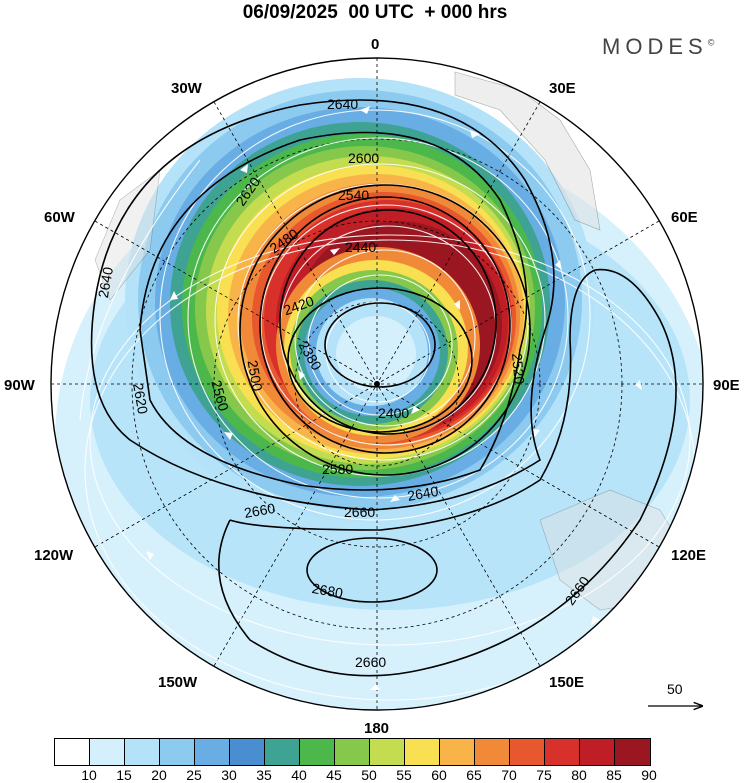  I want to click on colorbar-tick-label: 55, so click(404, 775).